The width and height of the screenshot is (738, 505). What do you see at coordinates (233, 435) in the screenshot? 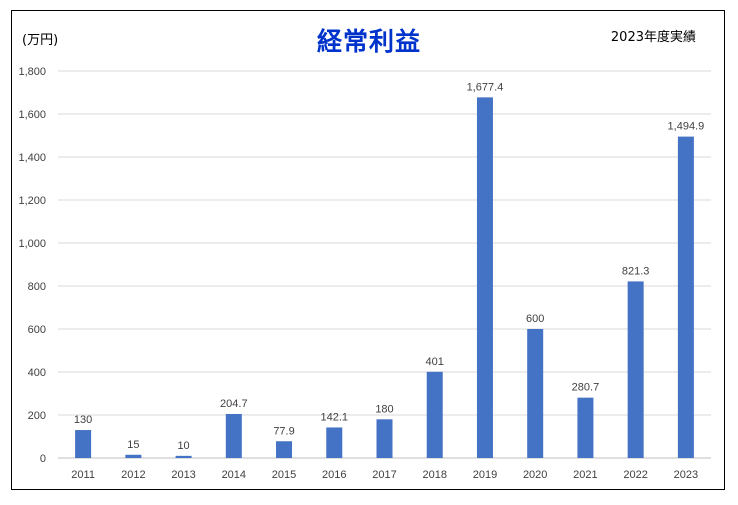
I see `bar-2014` at bounding box center [233, 435].